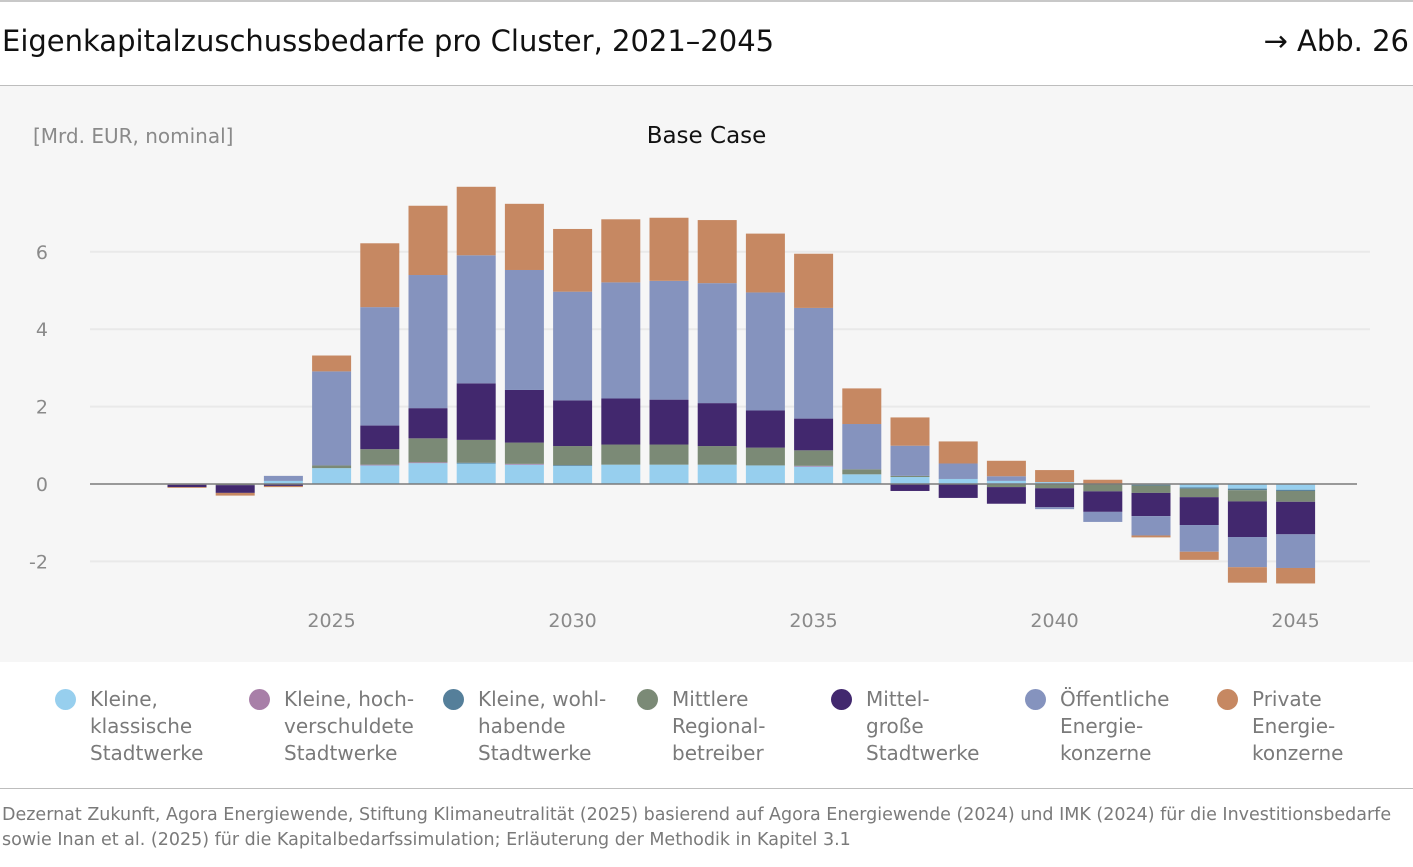 The height and width of the screenshot is (867, 1413). What do you see at coordinates (331, 621) in the screenshot?
I see `x-tick-label: 2025` at bounding box center [331, 621].